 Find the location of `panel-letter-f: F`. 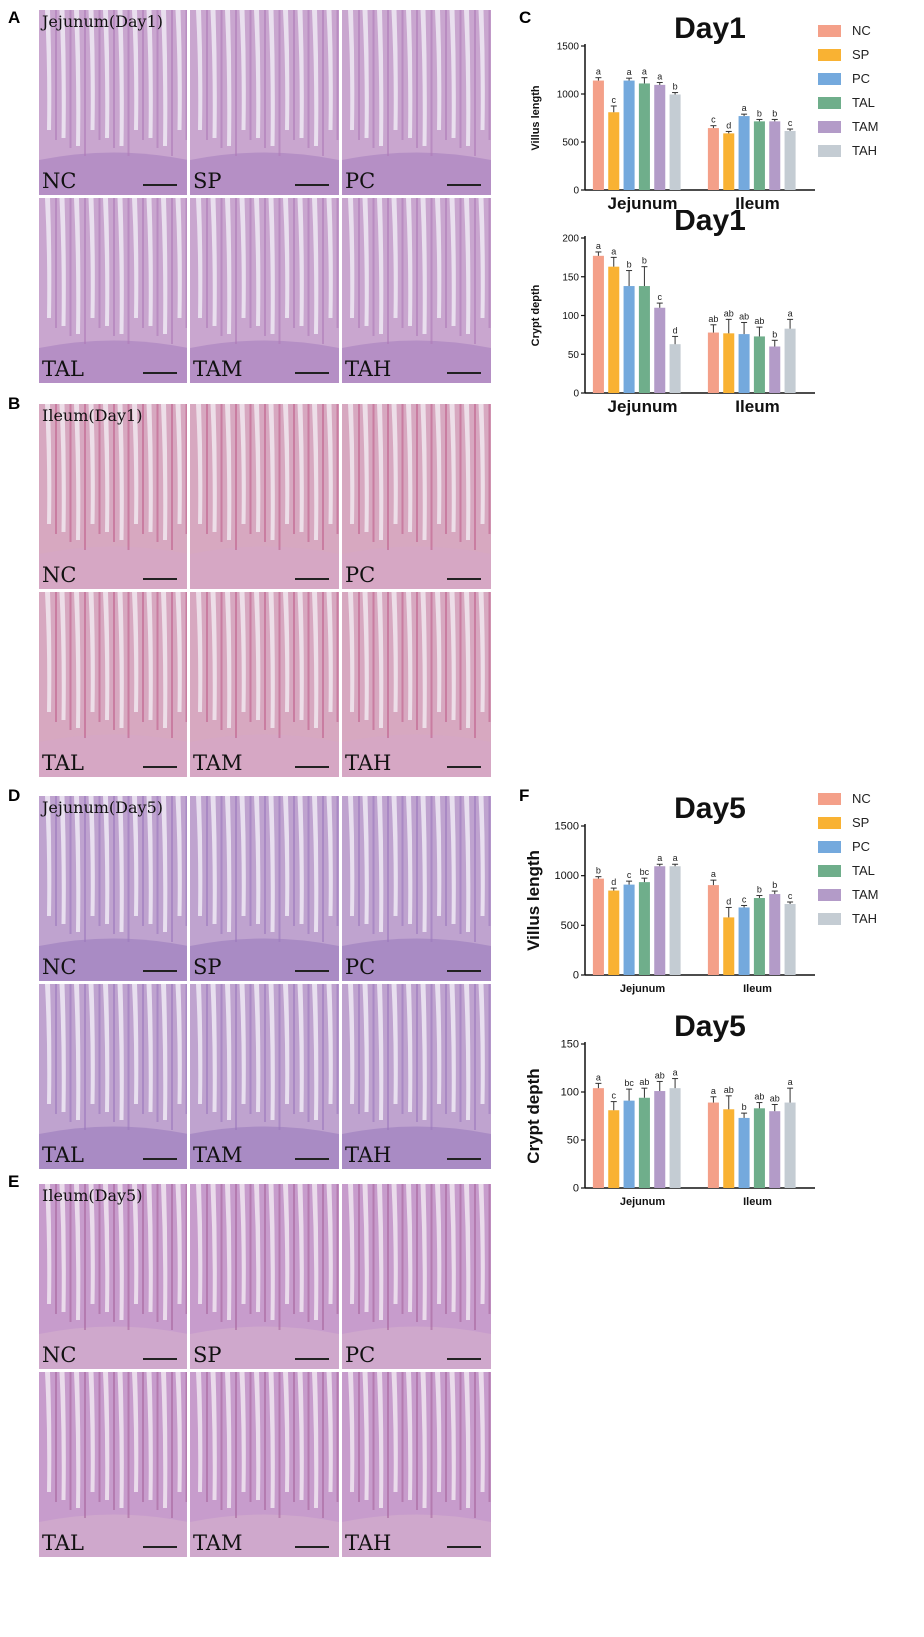

panel-letter-f: F is located at coordinates (524, 795).